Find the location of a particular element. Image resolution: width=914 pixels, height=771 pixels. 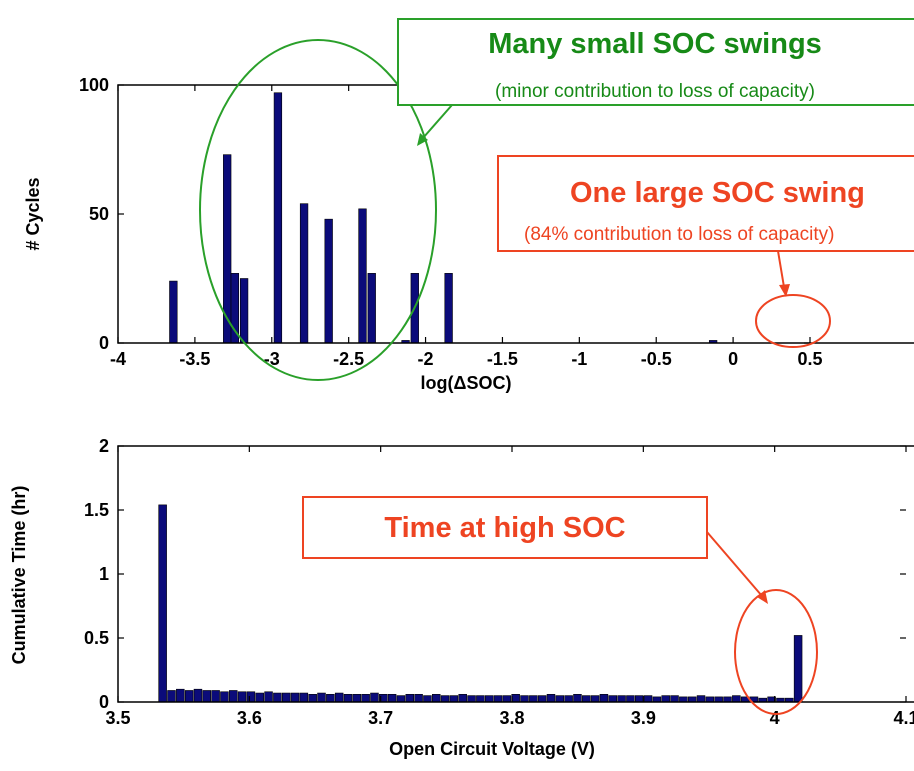

large-swing-subtitle: (84% contribution to loss of capacity) is located at coordinates (679, 234).